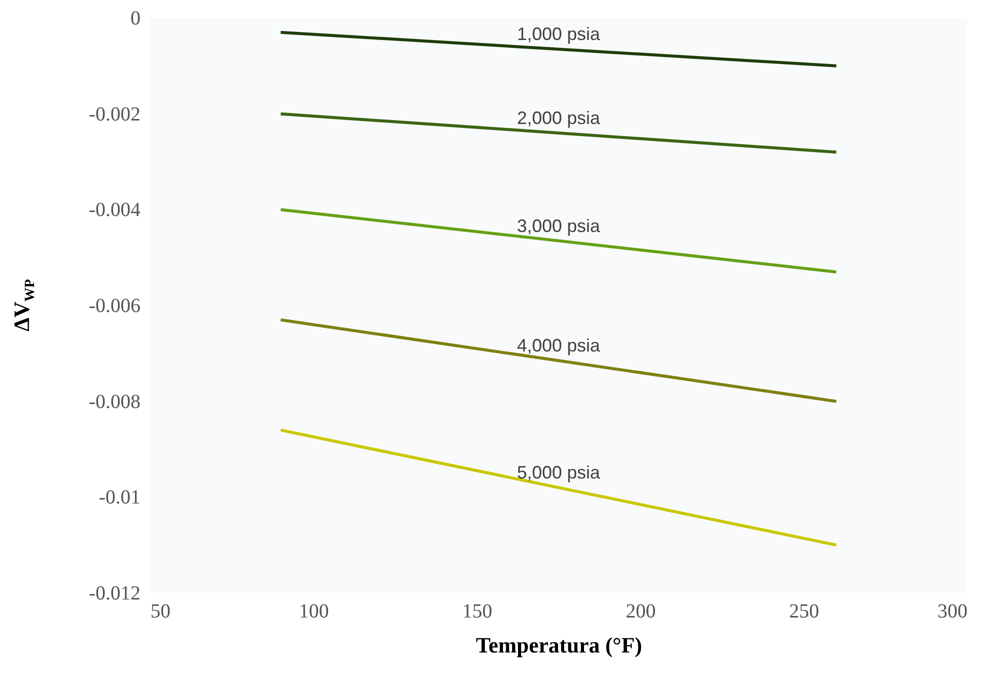 Image resolution: width=995 pixels, height=681 pixels. Describe the element at coordinates (641, 611) in the screenshot. I see `x-tick-label: 200` at that location.